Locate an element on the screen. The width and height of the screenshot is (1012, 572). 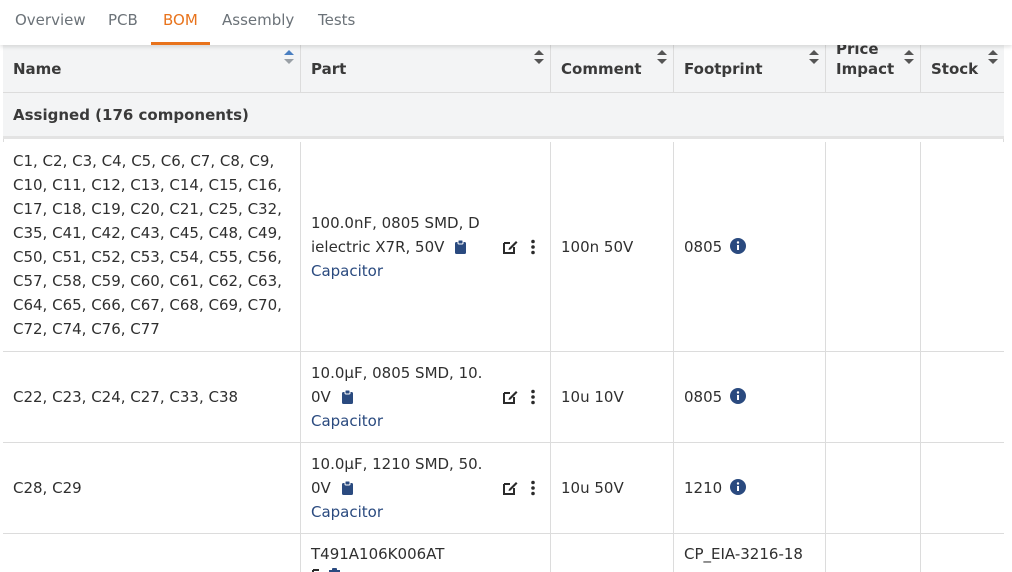
column-label: Price Impact is located at coordinates (865, 59).